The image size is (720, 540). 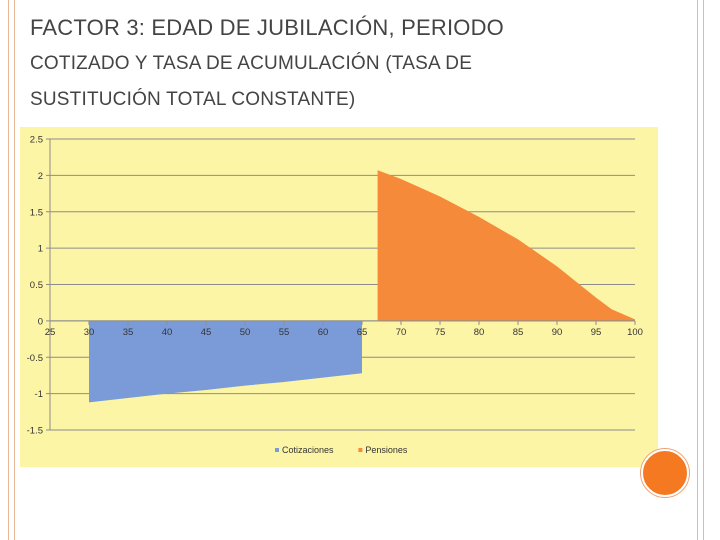 What do you see at coordinates (518, 332) in the screenshot?
I see `x-tick-label: 85` at bounding box center [518, 332].